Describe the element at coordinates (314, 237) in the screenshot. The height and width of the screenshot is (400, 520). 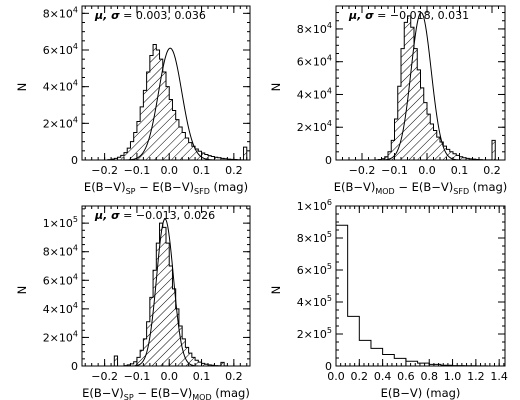
I see `y-tick-label: 8×10⁵` at that location.